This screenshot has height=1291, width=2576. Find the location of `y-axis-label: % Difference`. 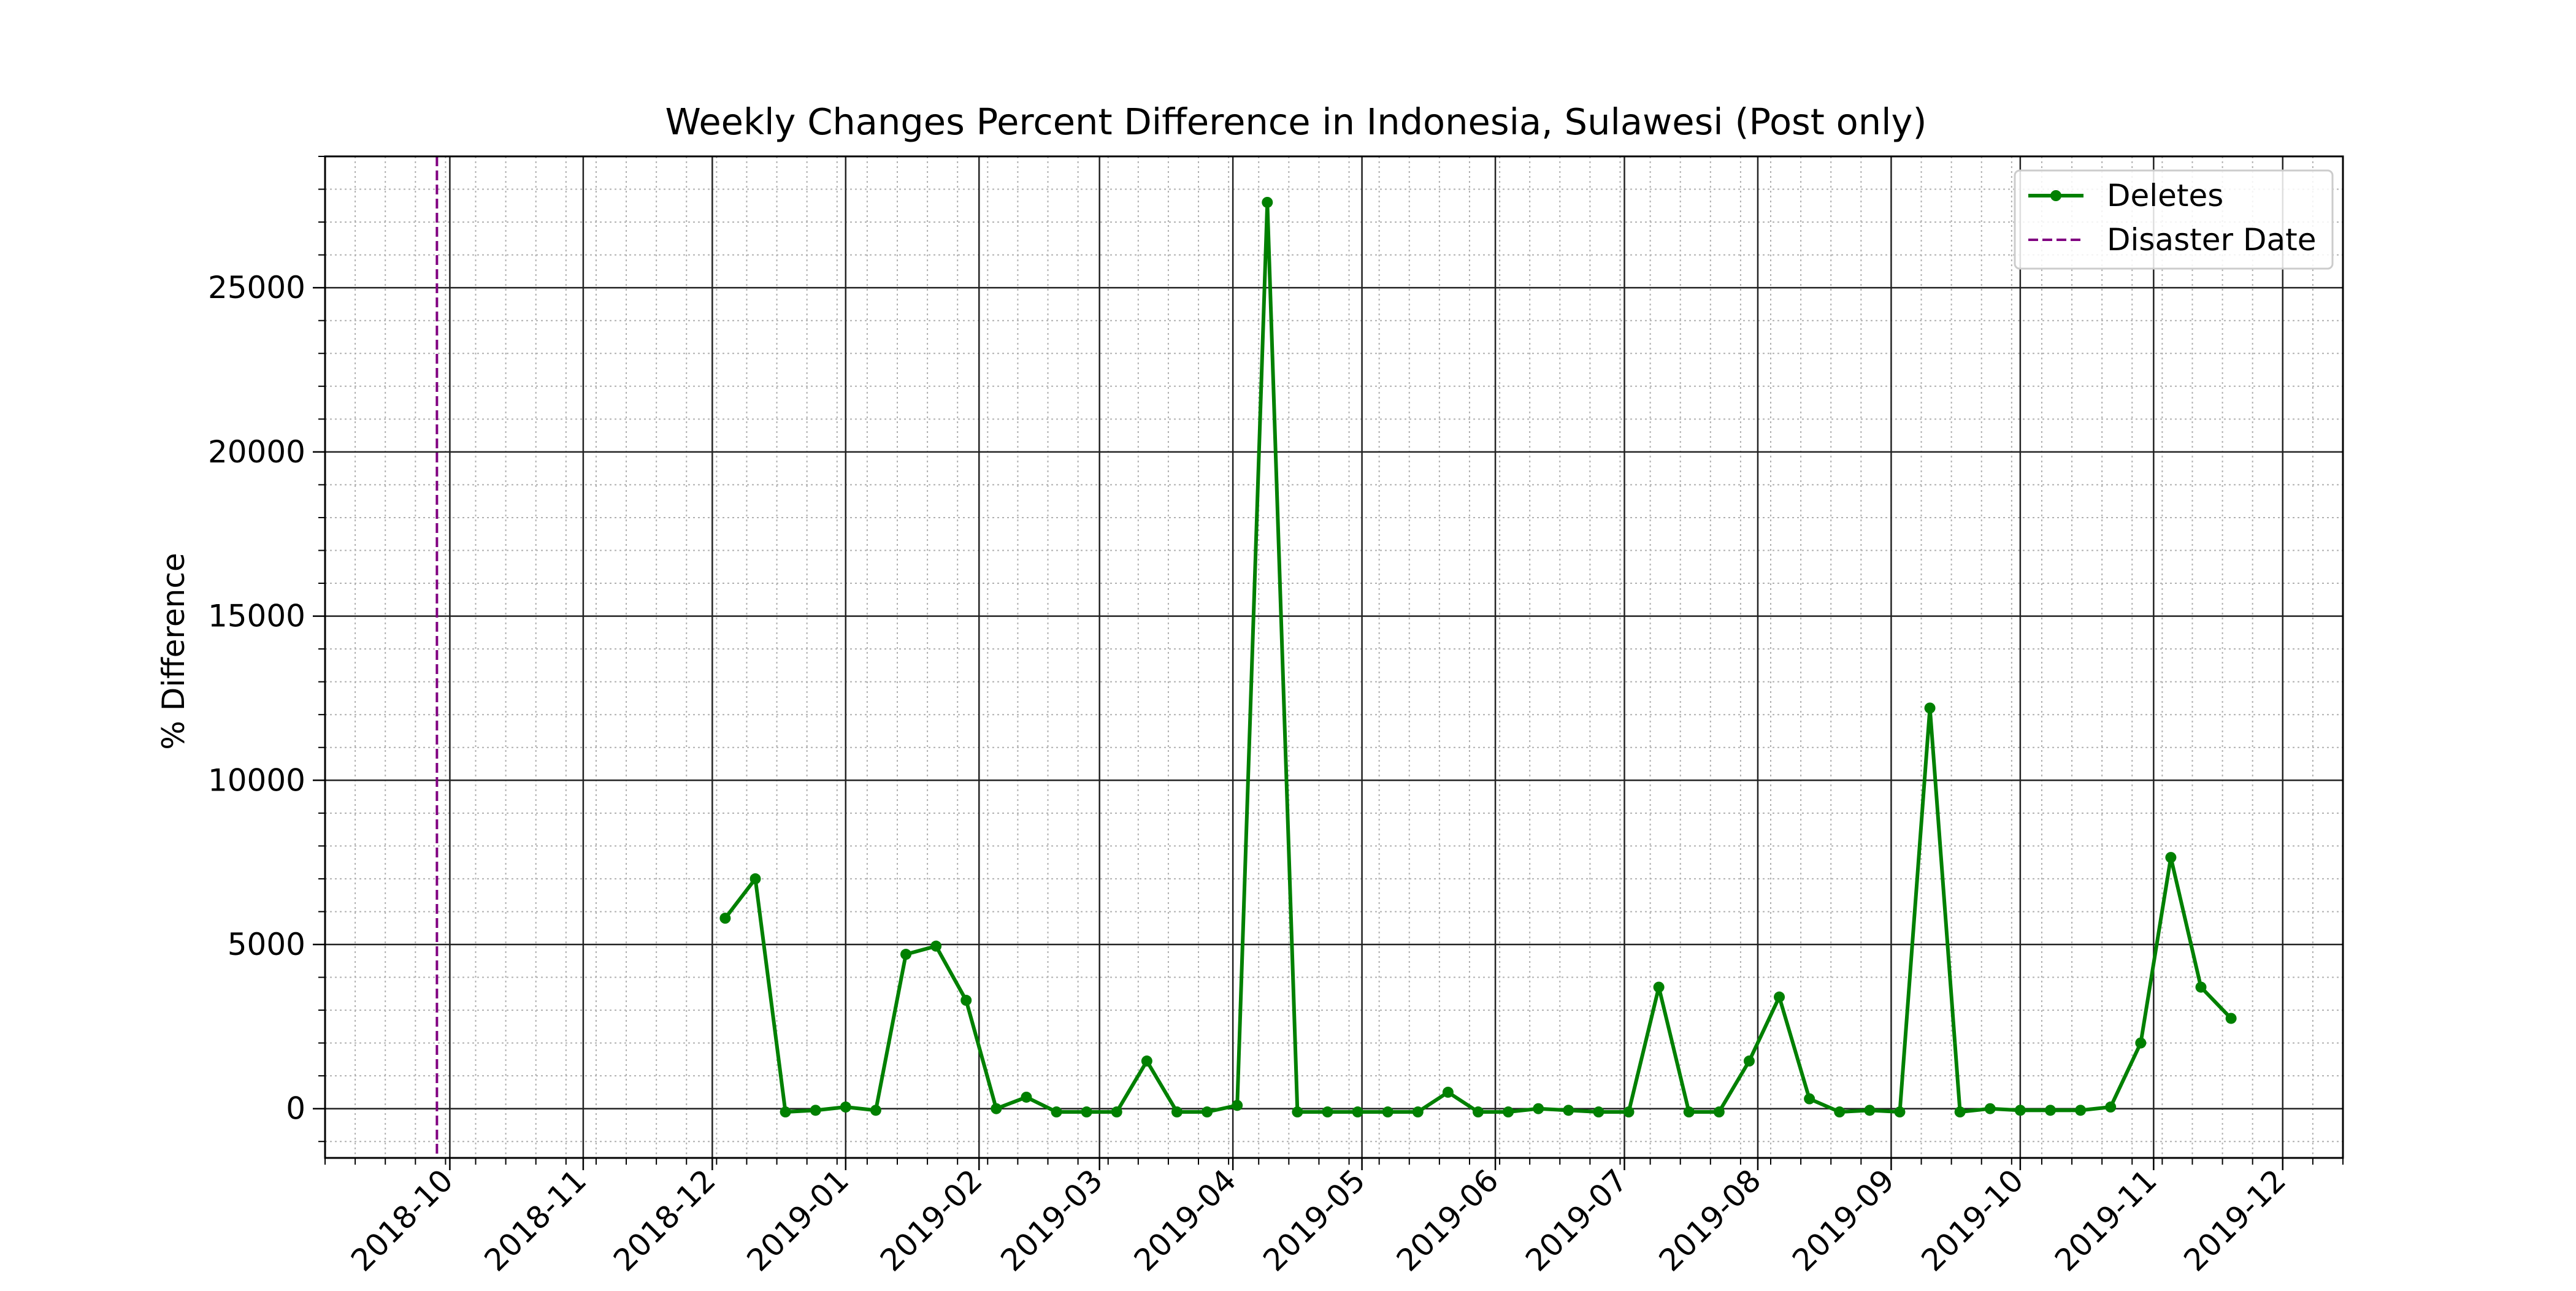

y-axis-label: % Difference is located at coordinates (173, 651).